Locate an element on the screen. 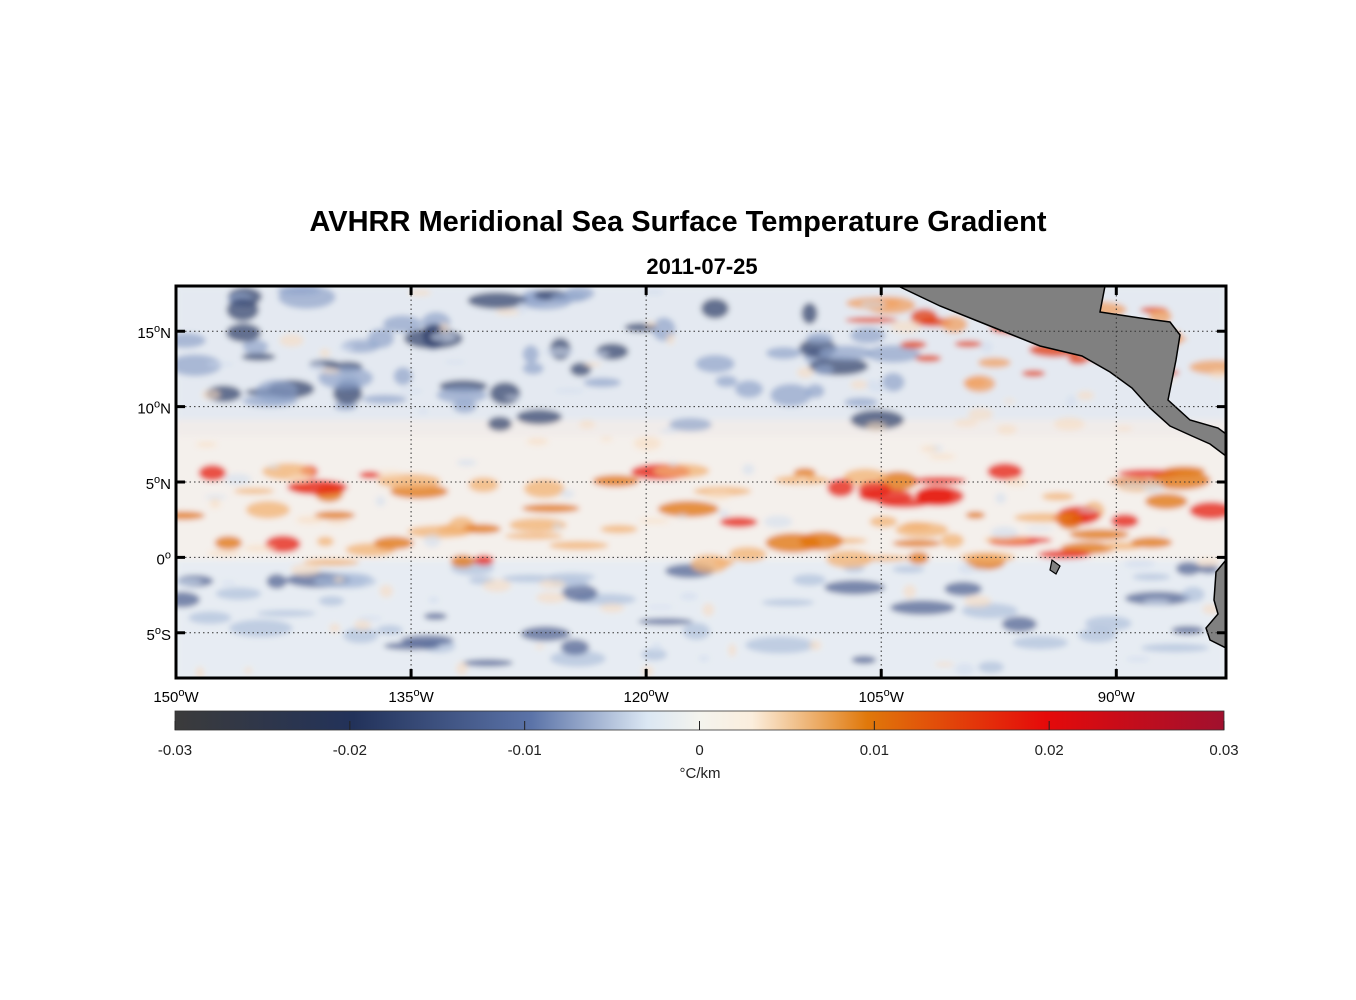 This screenshot has width=1356, height=1000. land-south-america is located at coordinates (1215, 603).